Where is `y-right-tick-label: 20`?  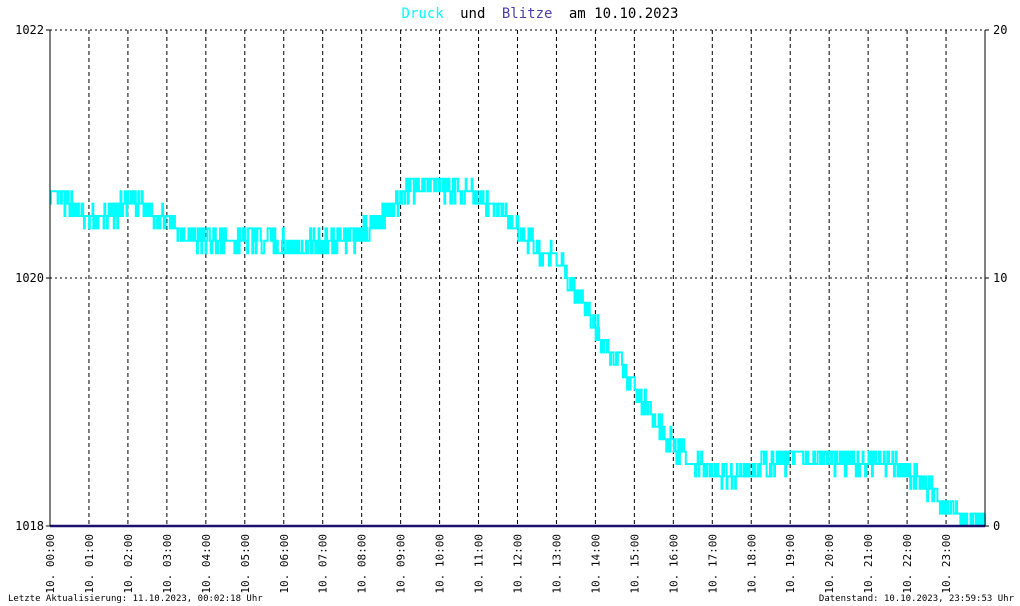
y-right-tick-label: 20 is located at coordinates (1000, 30).